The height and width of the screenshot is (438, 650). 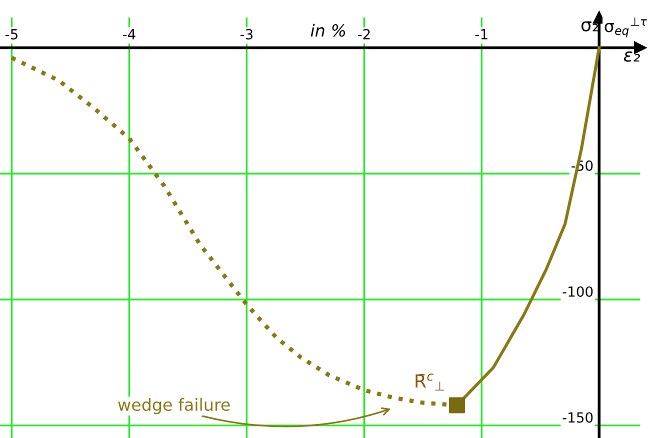 What do you see at coordinates (481, 34) in the screenshot?
I see `x-tick-label: -1` at bounding box center [481, 34].